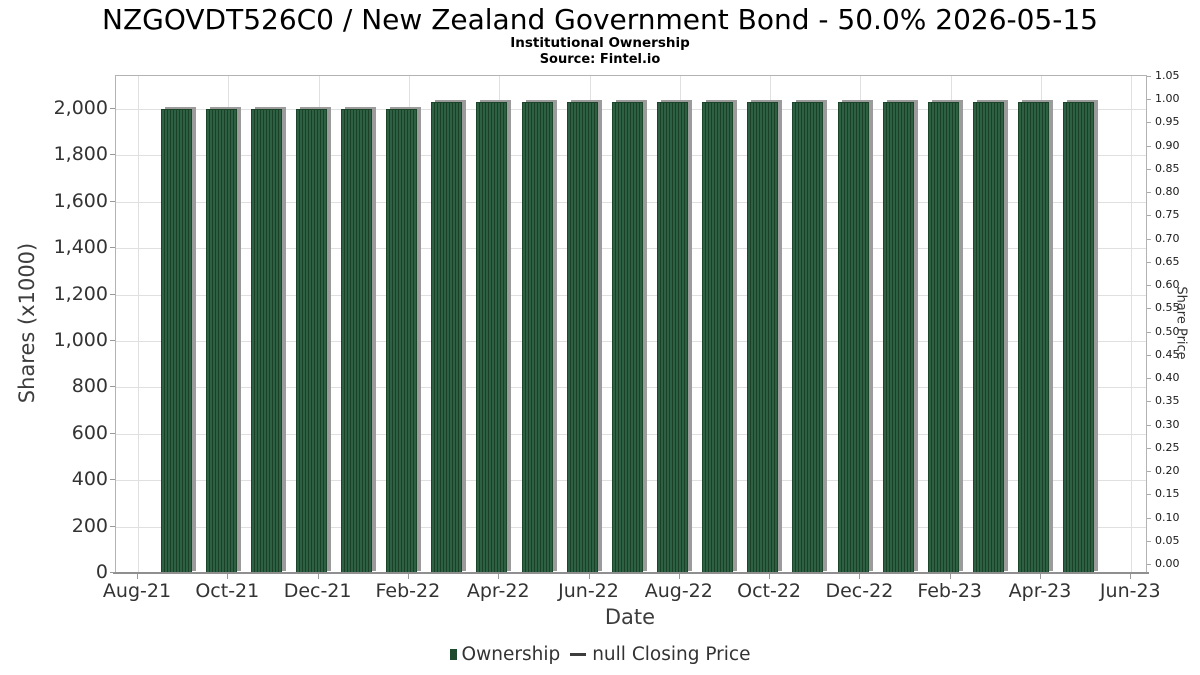 The height and width of the screenshot is (675, 1200). I want to click on y2-tick-label: 0.30, so click(1167, 424).